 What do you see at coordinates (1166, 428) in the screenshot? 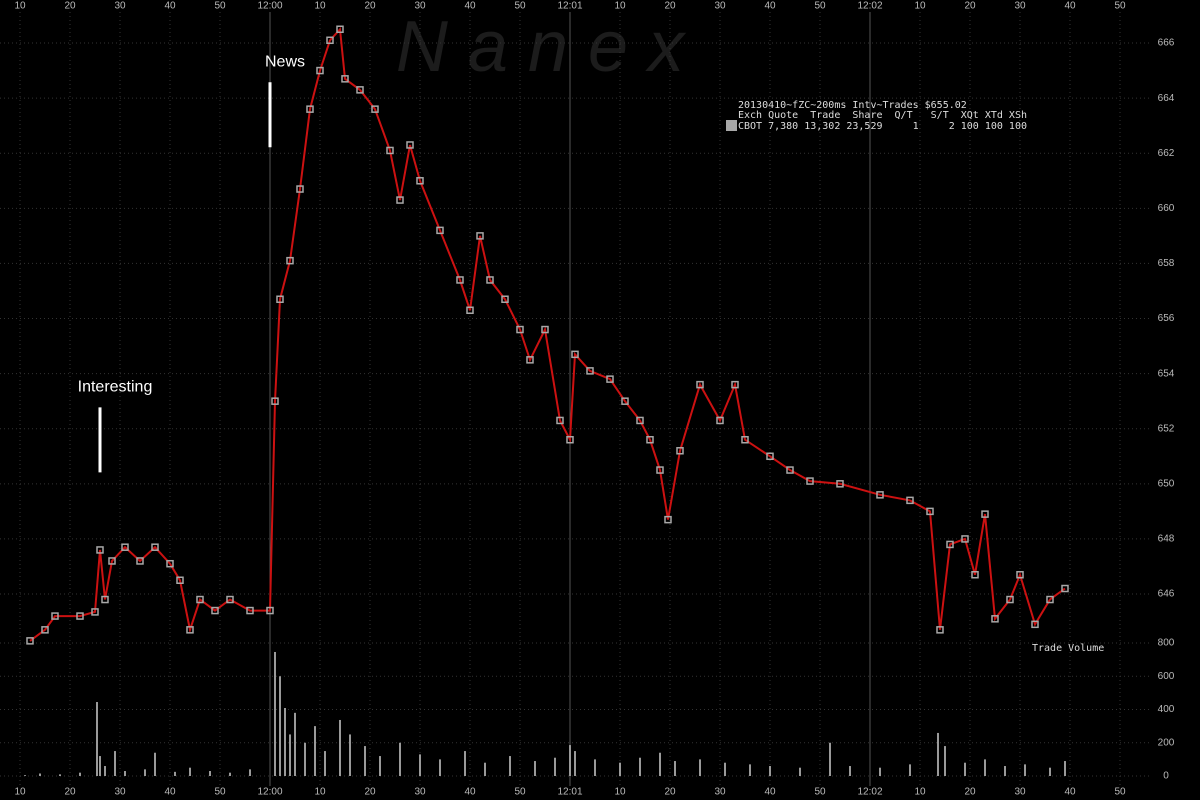
I see `y-tick-label: 652` at bounding box center [1166, 428].